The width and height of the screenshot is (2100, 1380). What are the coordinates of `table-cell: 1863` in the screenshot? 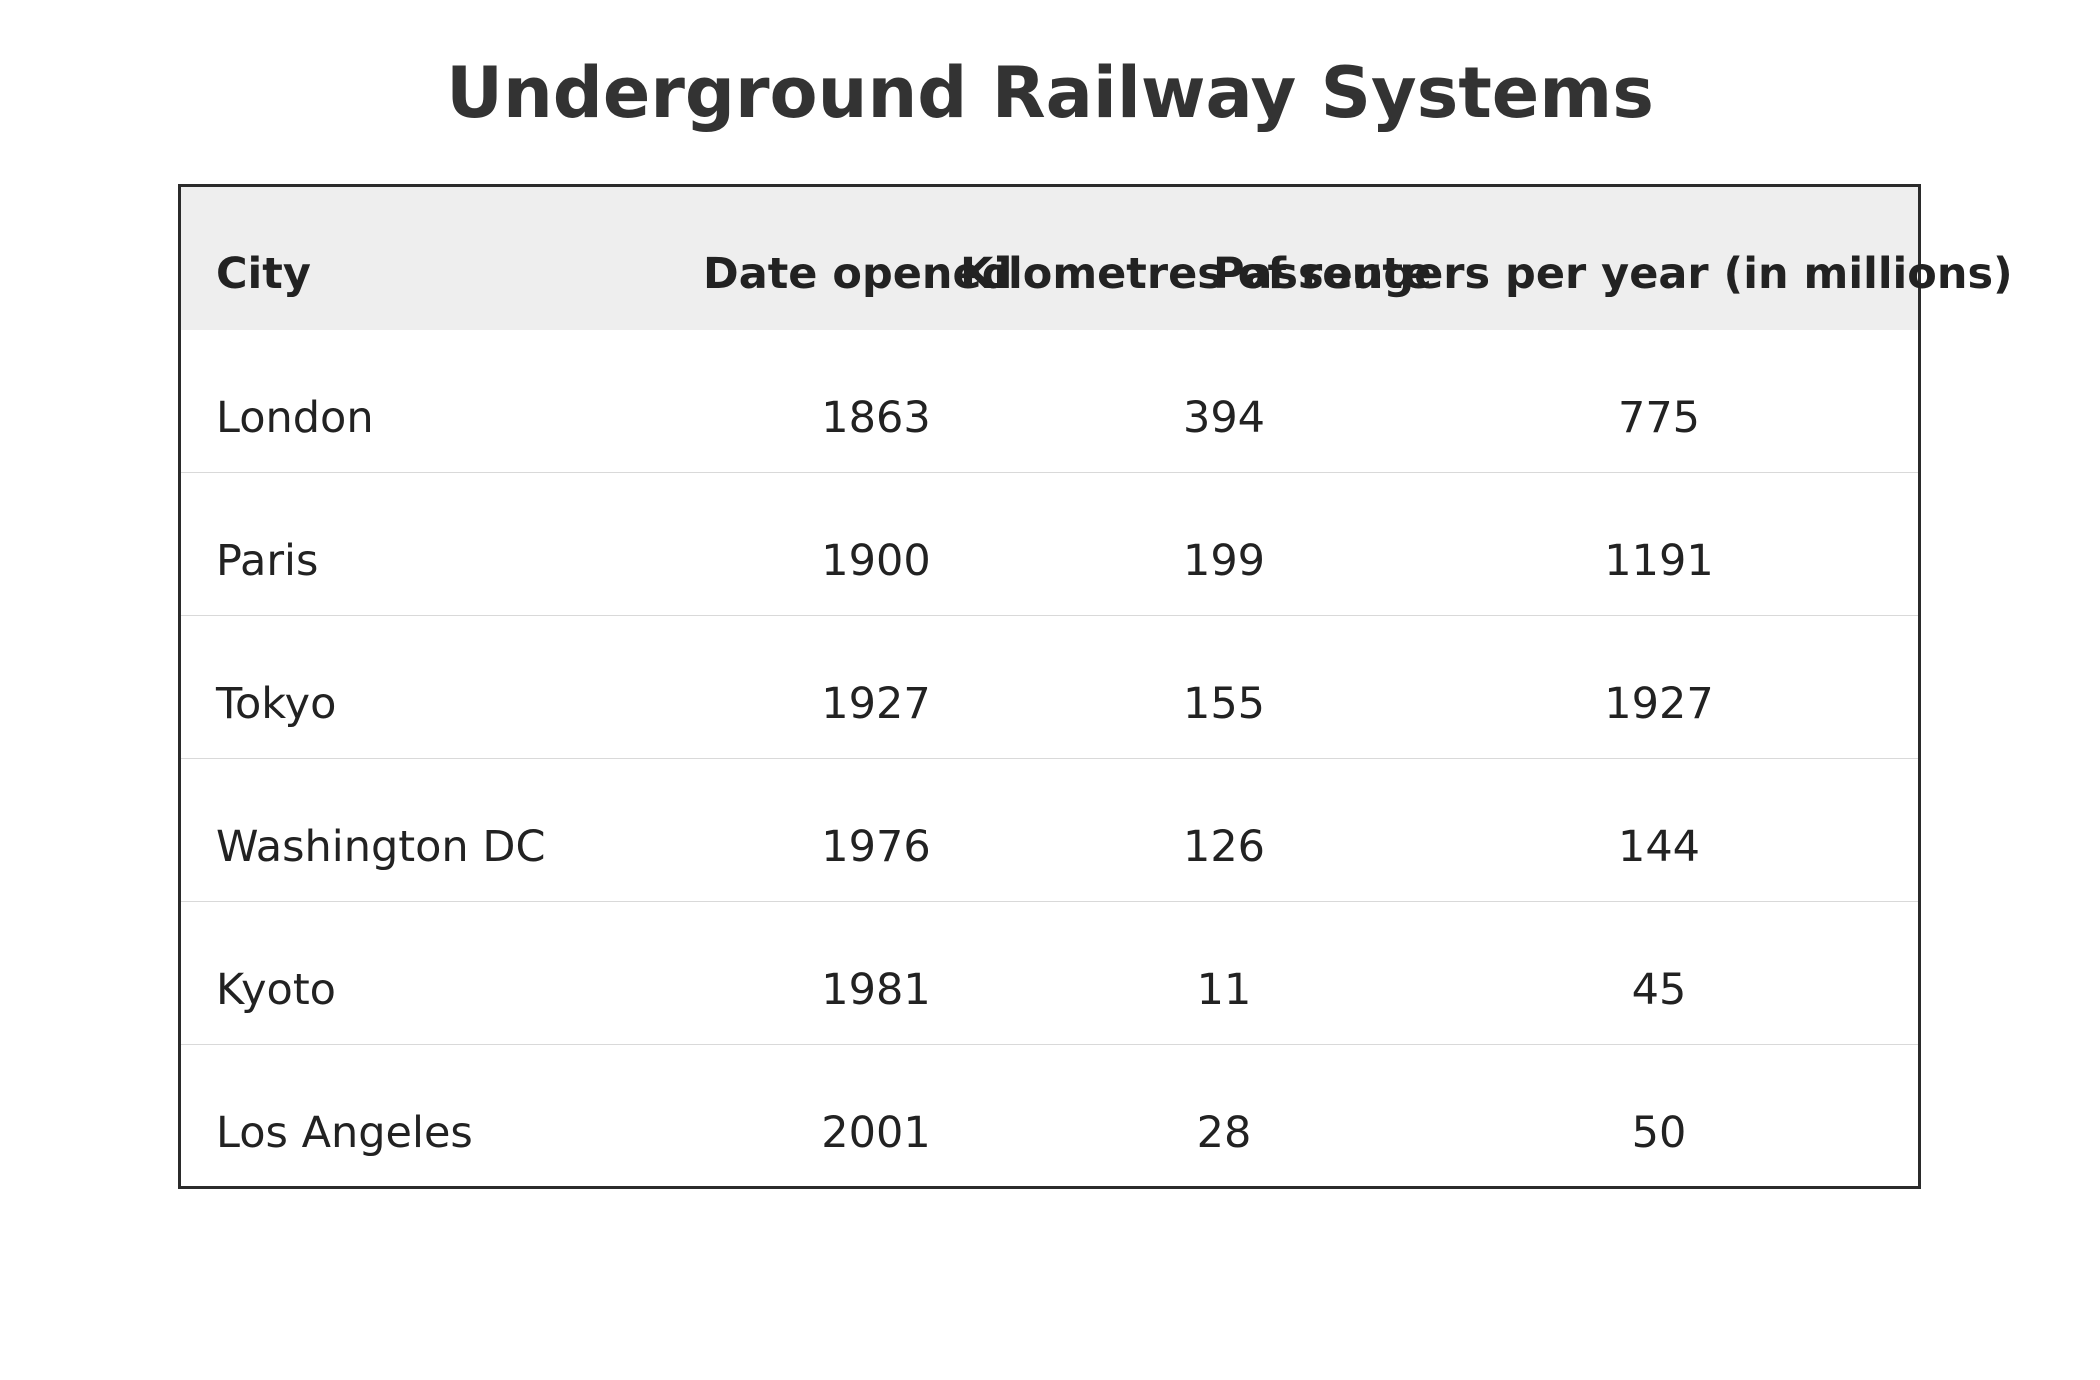 It's located at (876, 418).